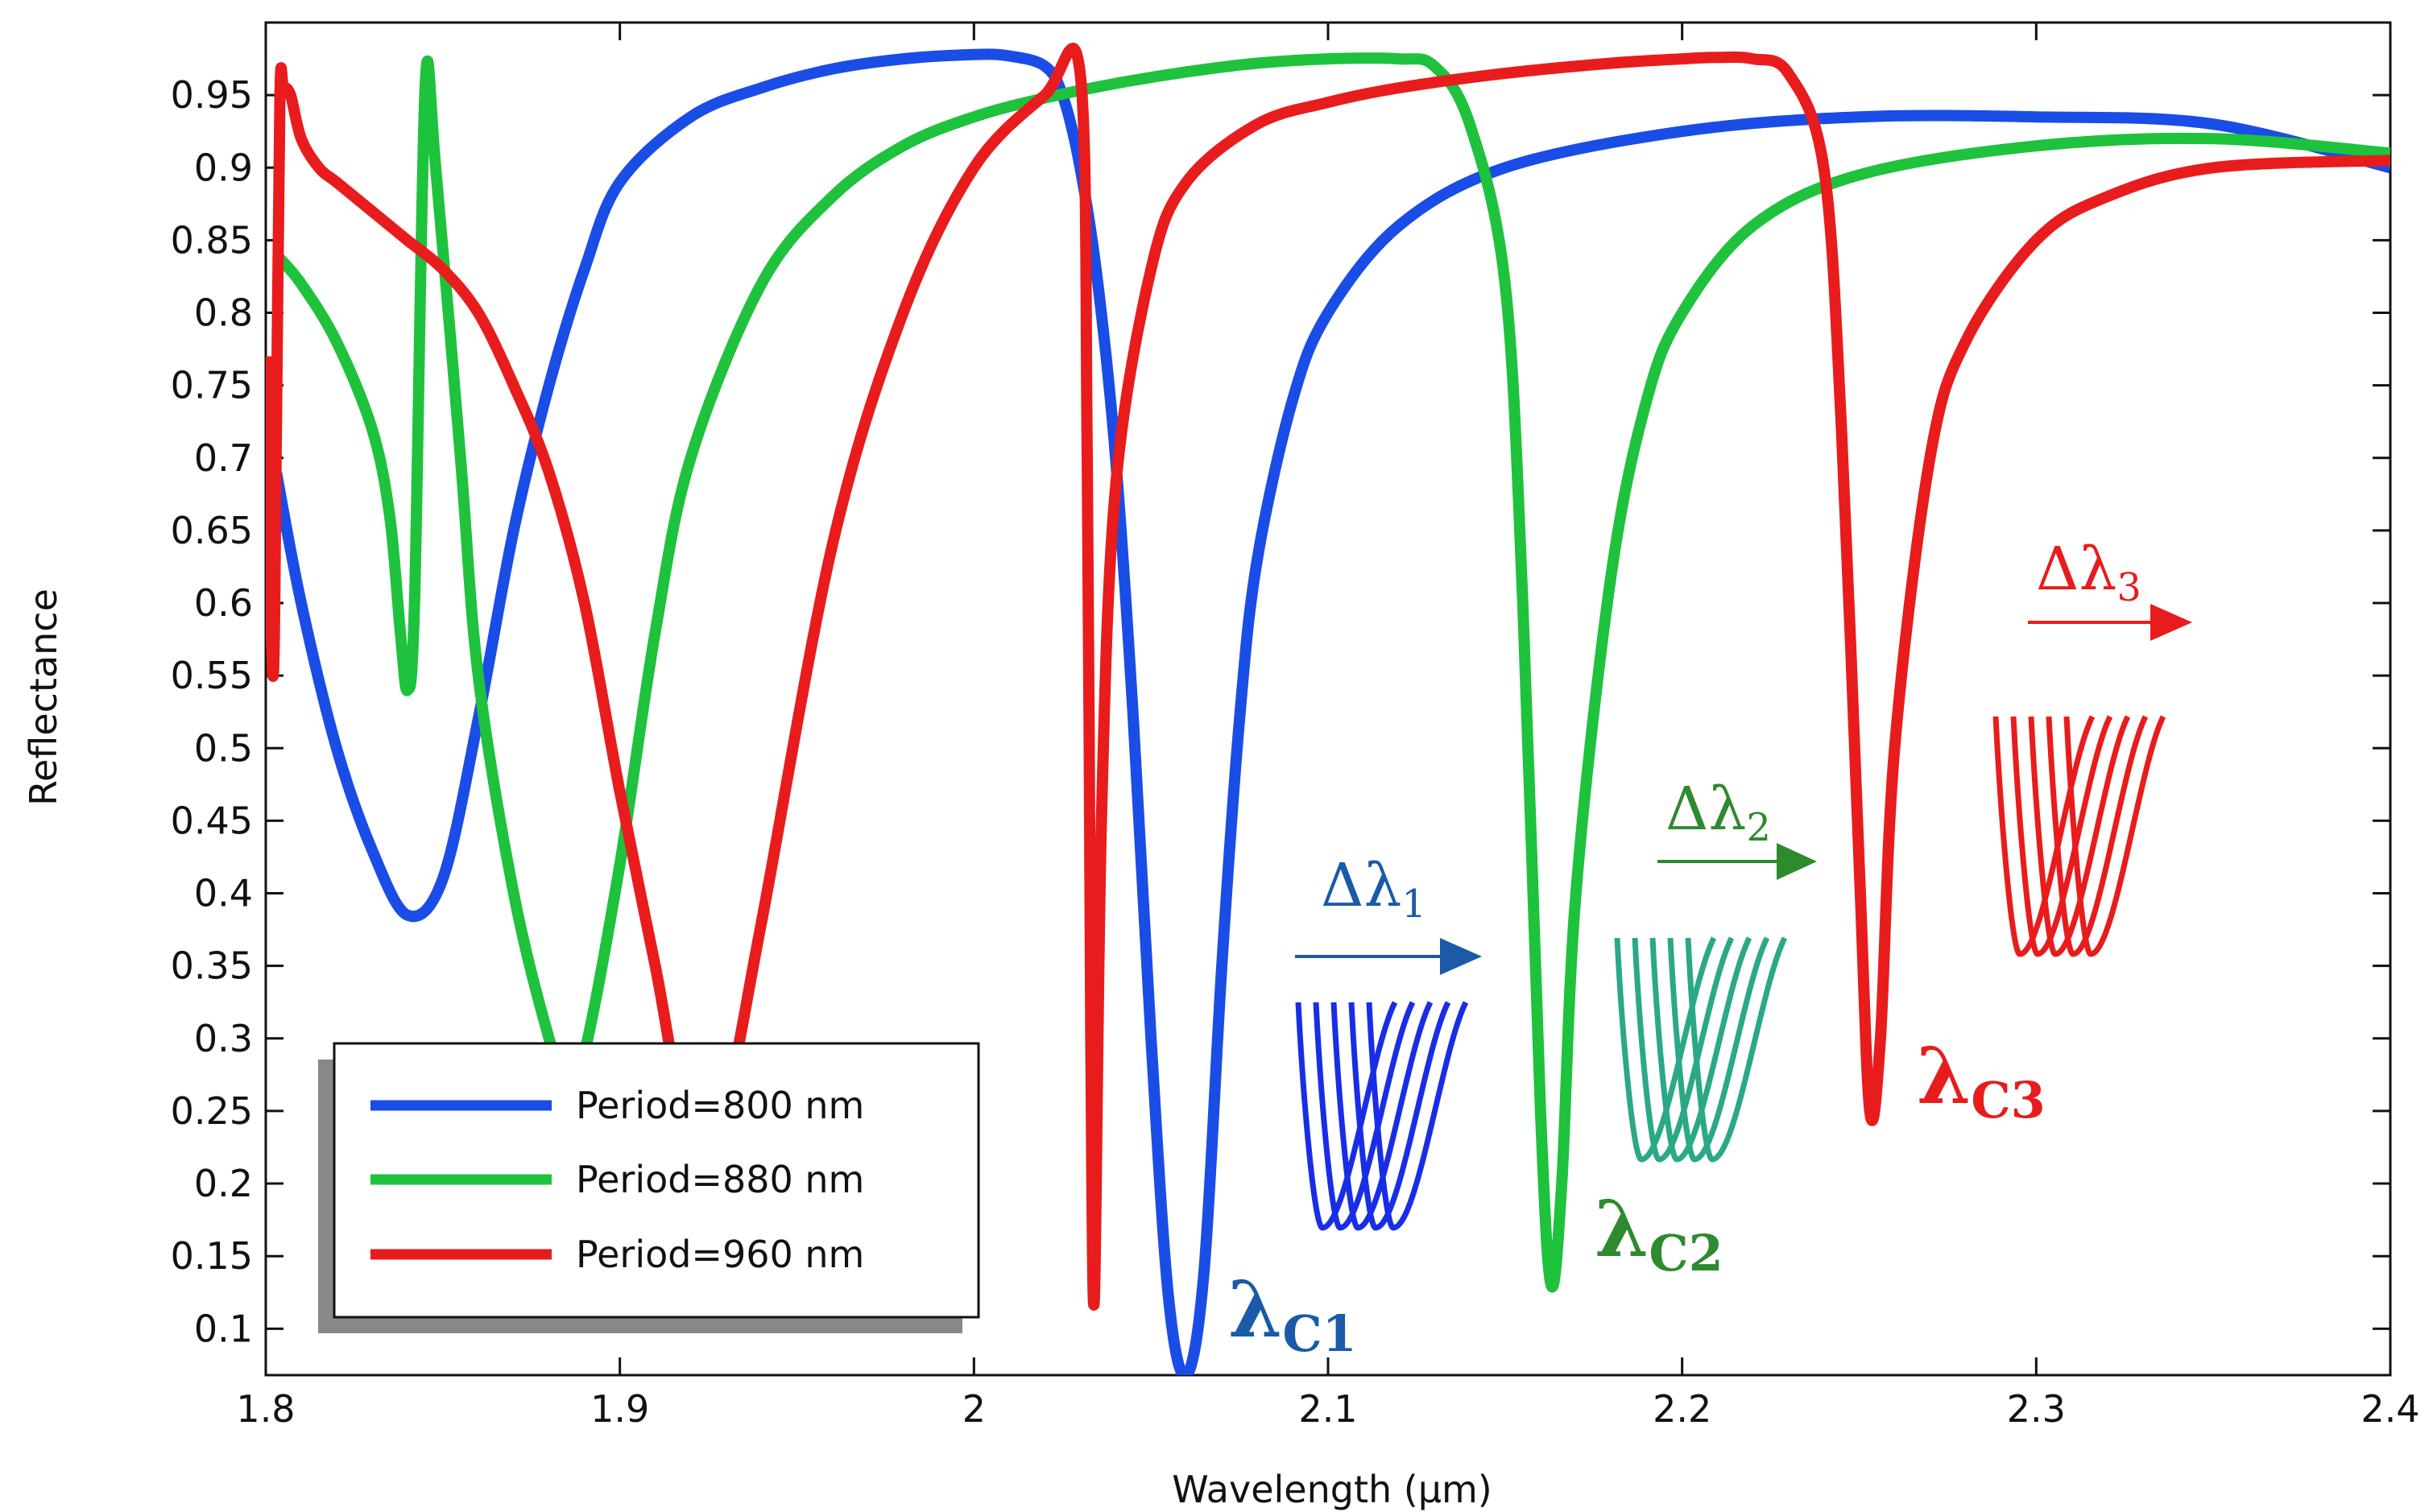 The height and width of the screenshot is (1512, 2433). I want to click on y-tick-label: 0.25, so click(212, 1111).